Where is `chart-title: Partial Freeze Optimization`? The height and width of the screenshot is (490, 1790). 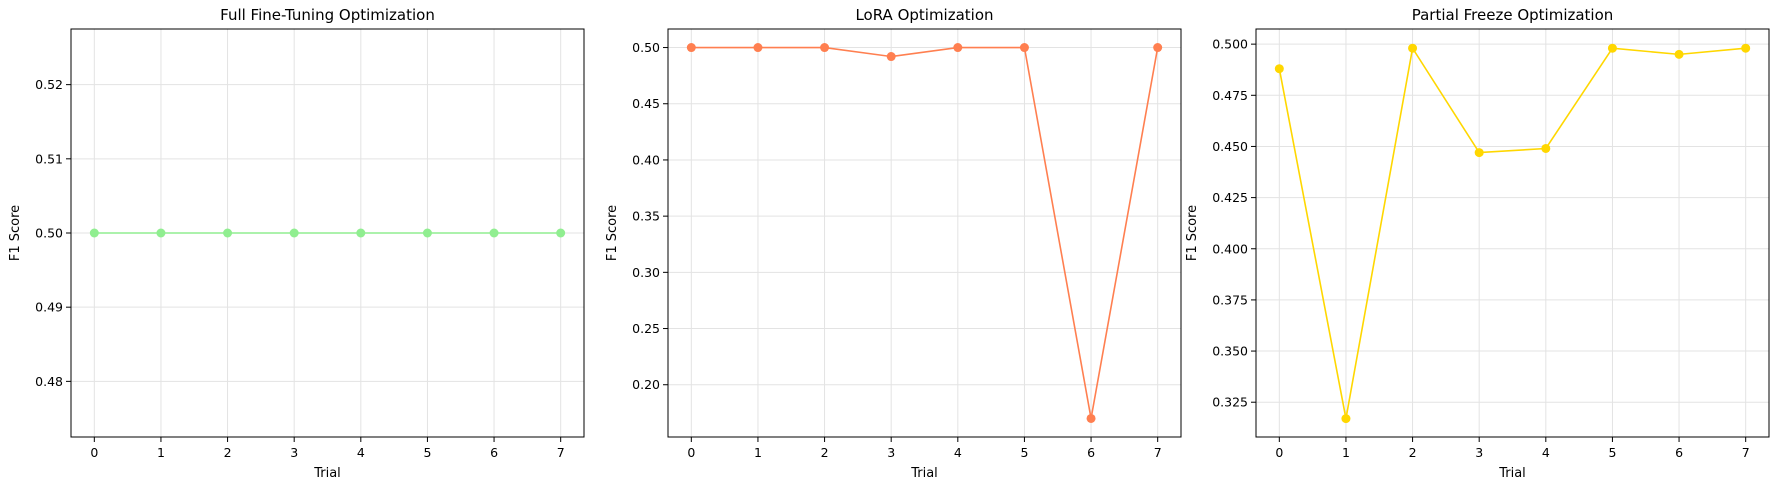 chart-title: Partial Freeze Optimization is located at coordinates (1513, 15).